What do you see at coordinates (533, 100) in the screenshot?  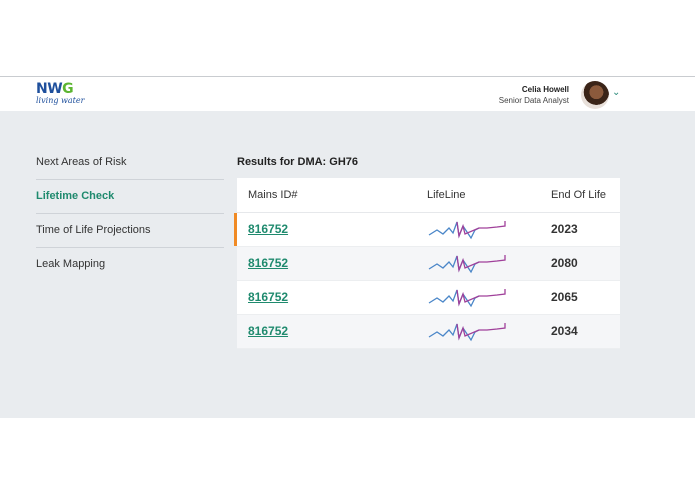 I see `user-role: Senior Data Analyst` at bounding box center [533, 100].